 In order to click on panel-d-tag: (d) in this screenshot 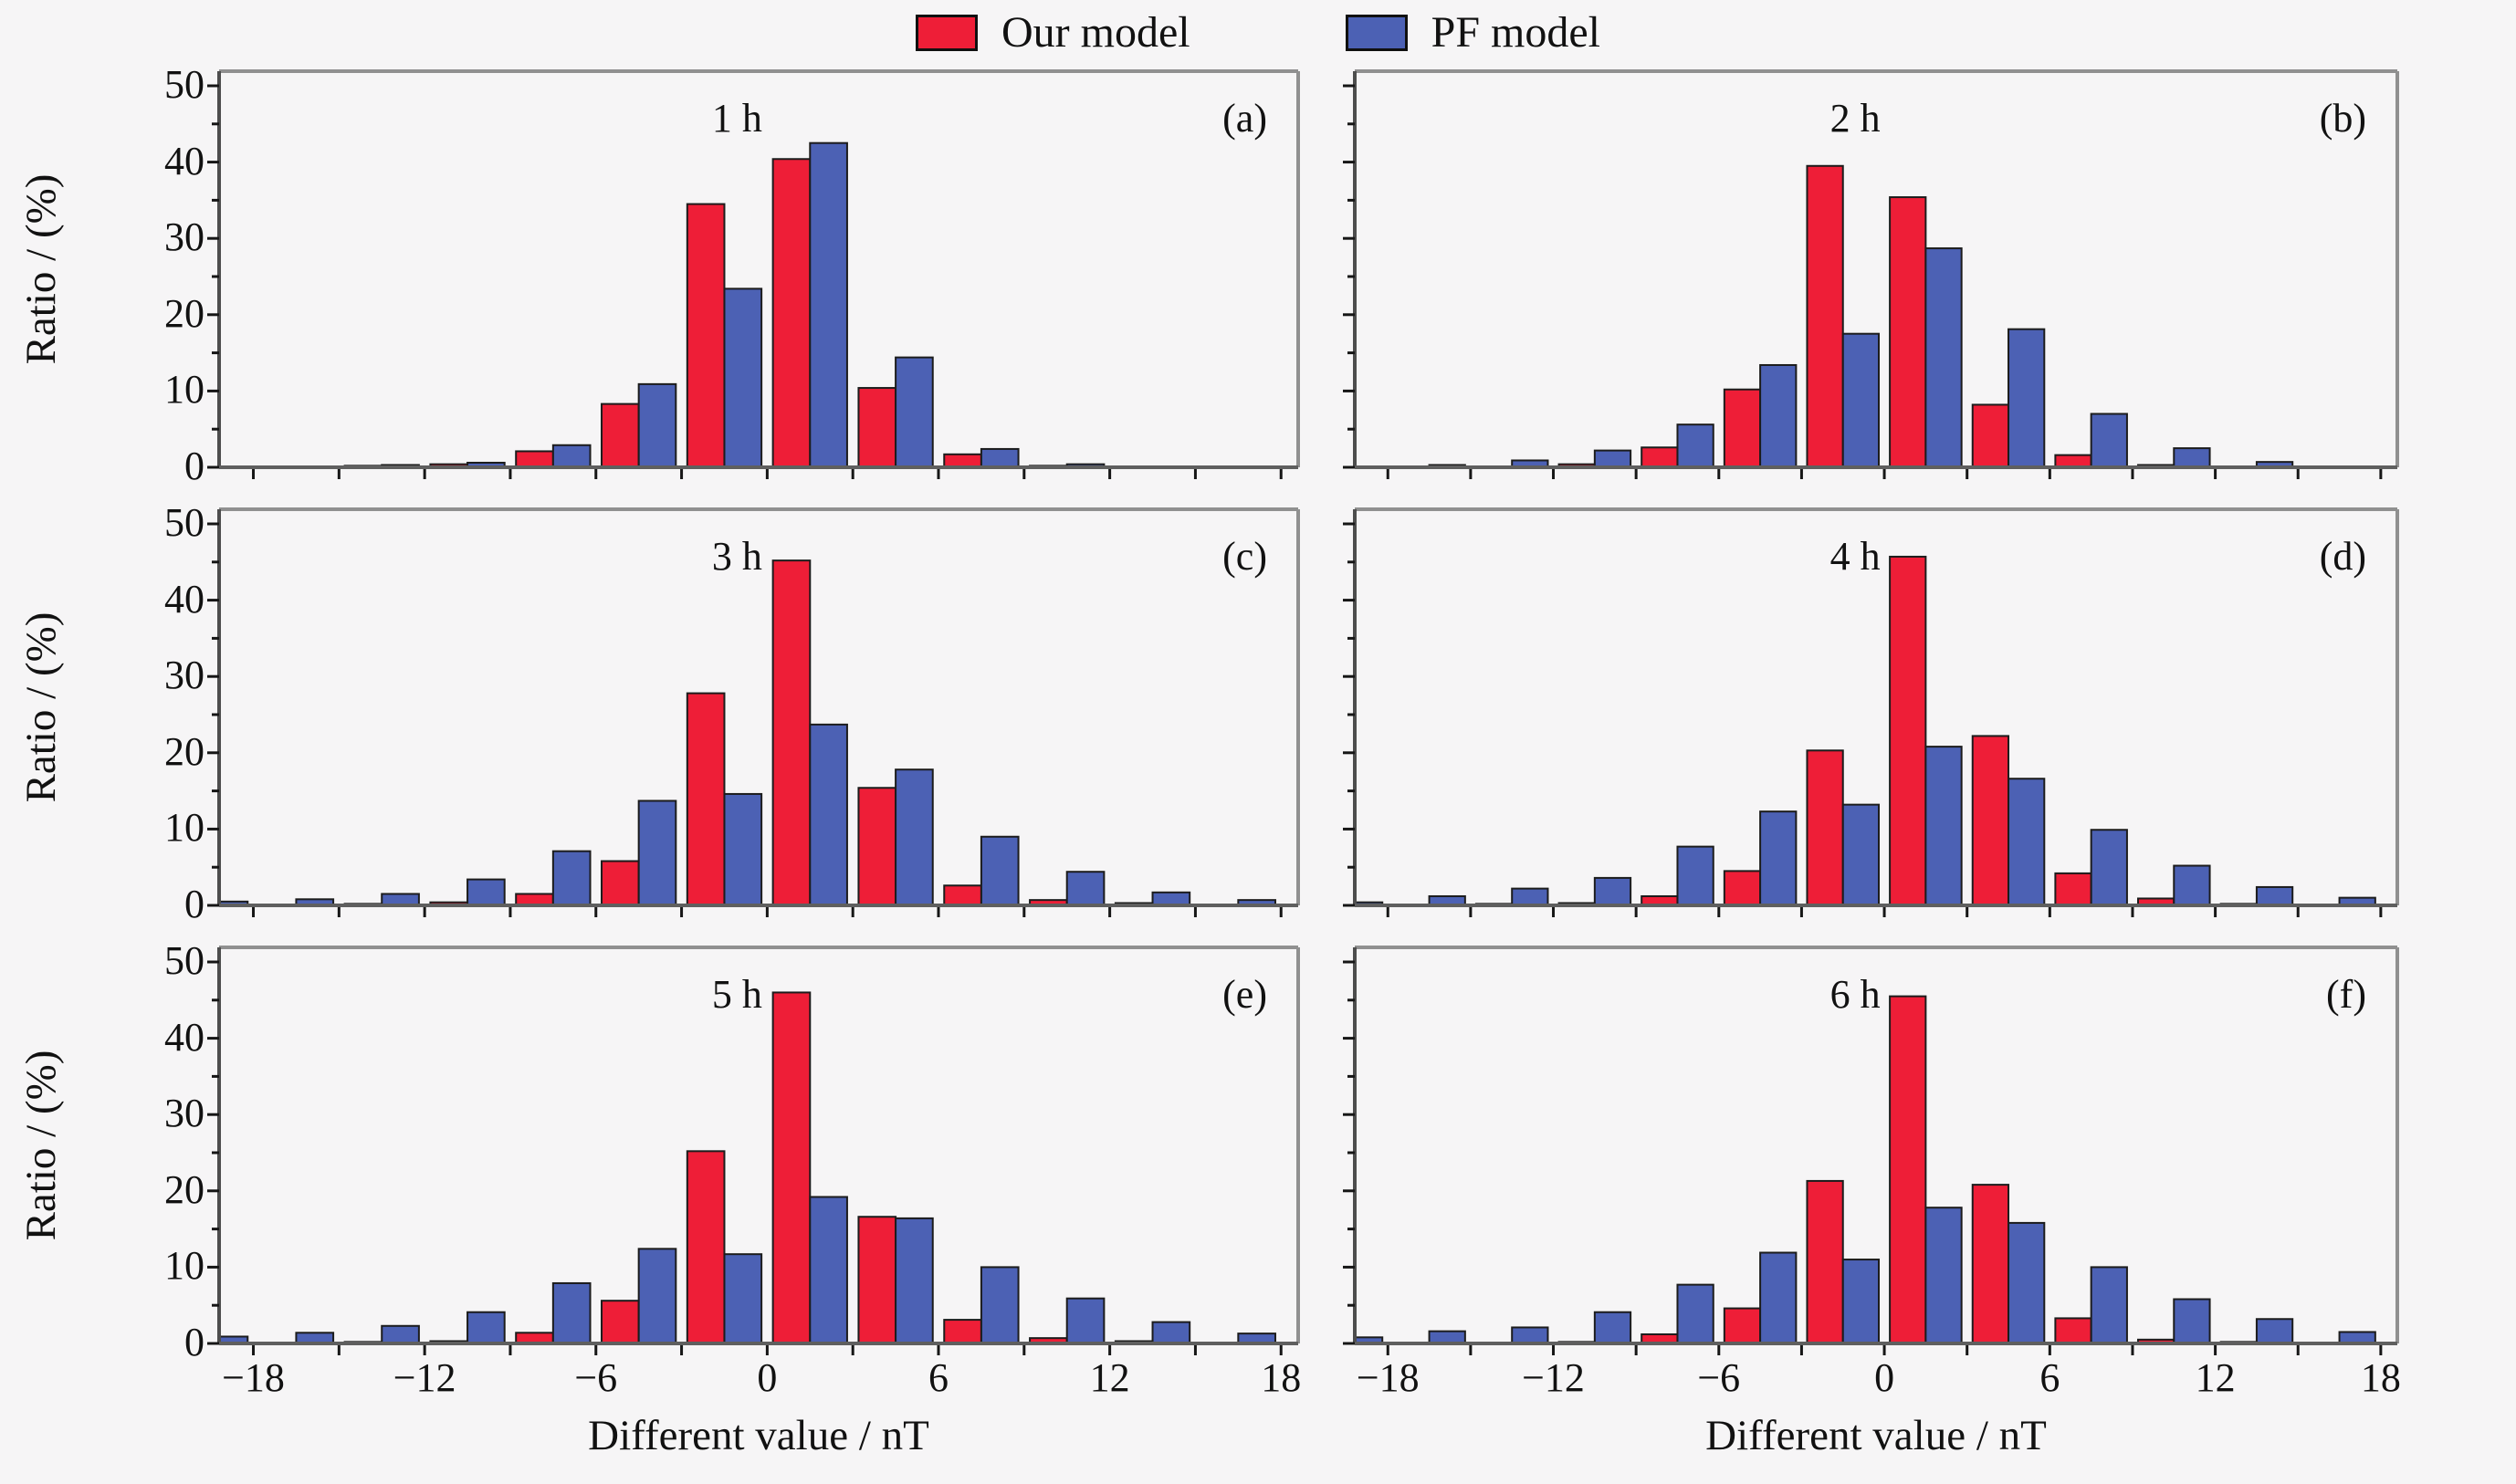, I will do `click(2342, 556)`.